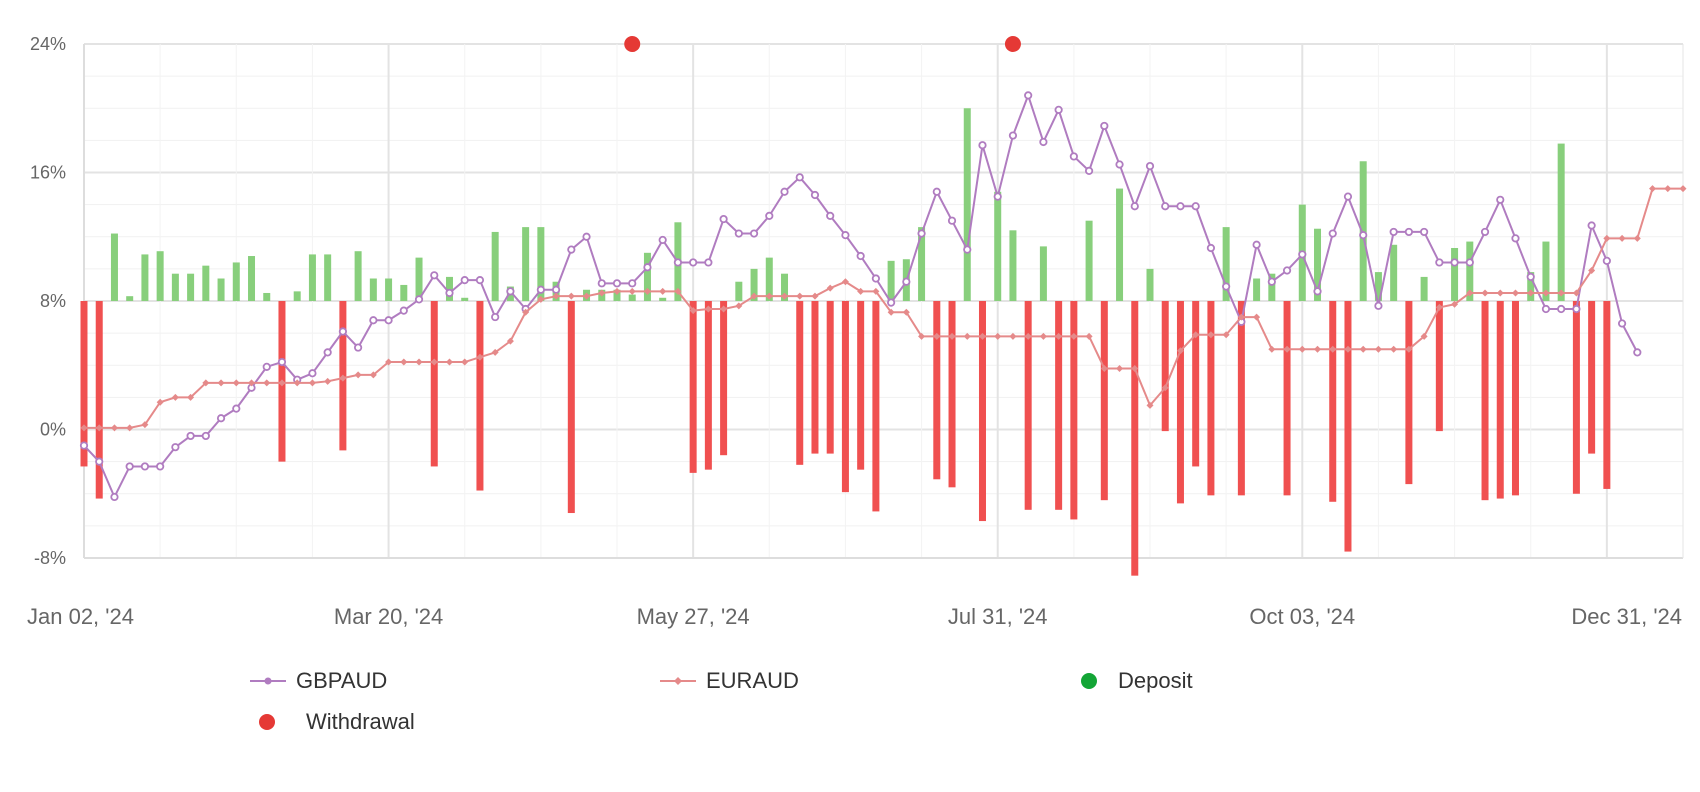  What do you see at coordinates (336, 722) in the screenshot?
I see `legend-item-withdrawal: Withdrawal` at bounding box center [336, 722].